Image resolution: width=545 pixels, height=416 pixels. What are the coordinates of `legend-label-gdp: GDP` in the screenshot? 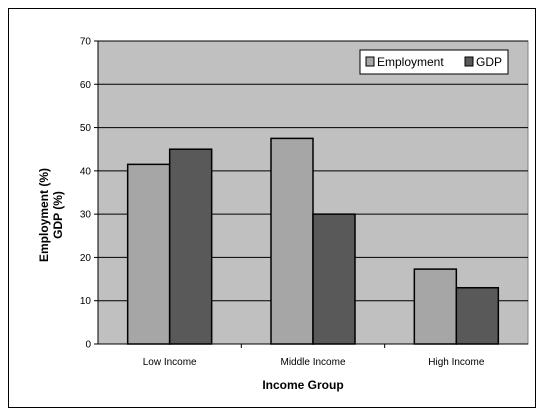 It's located at (489, 62).